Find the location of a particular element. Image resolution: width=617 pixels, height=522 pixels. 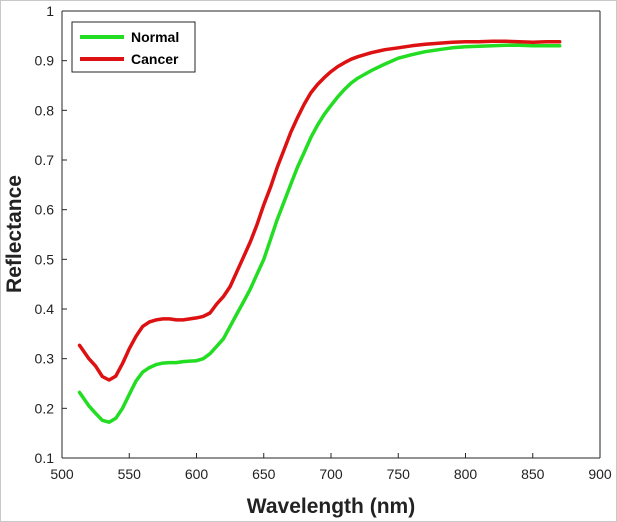

legend: Normal Cancer is located at coordinates (133, 47).